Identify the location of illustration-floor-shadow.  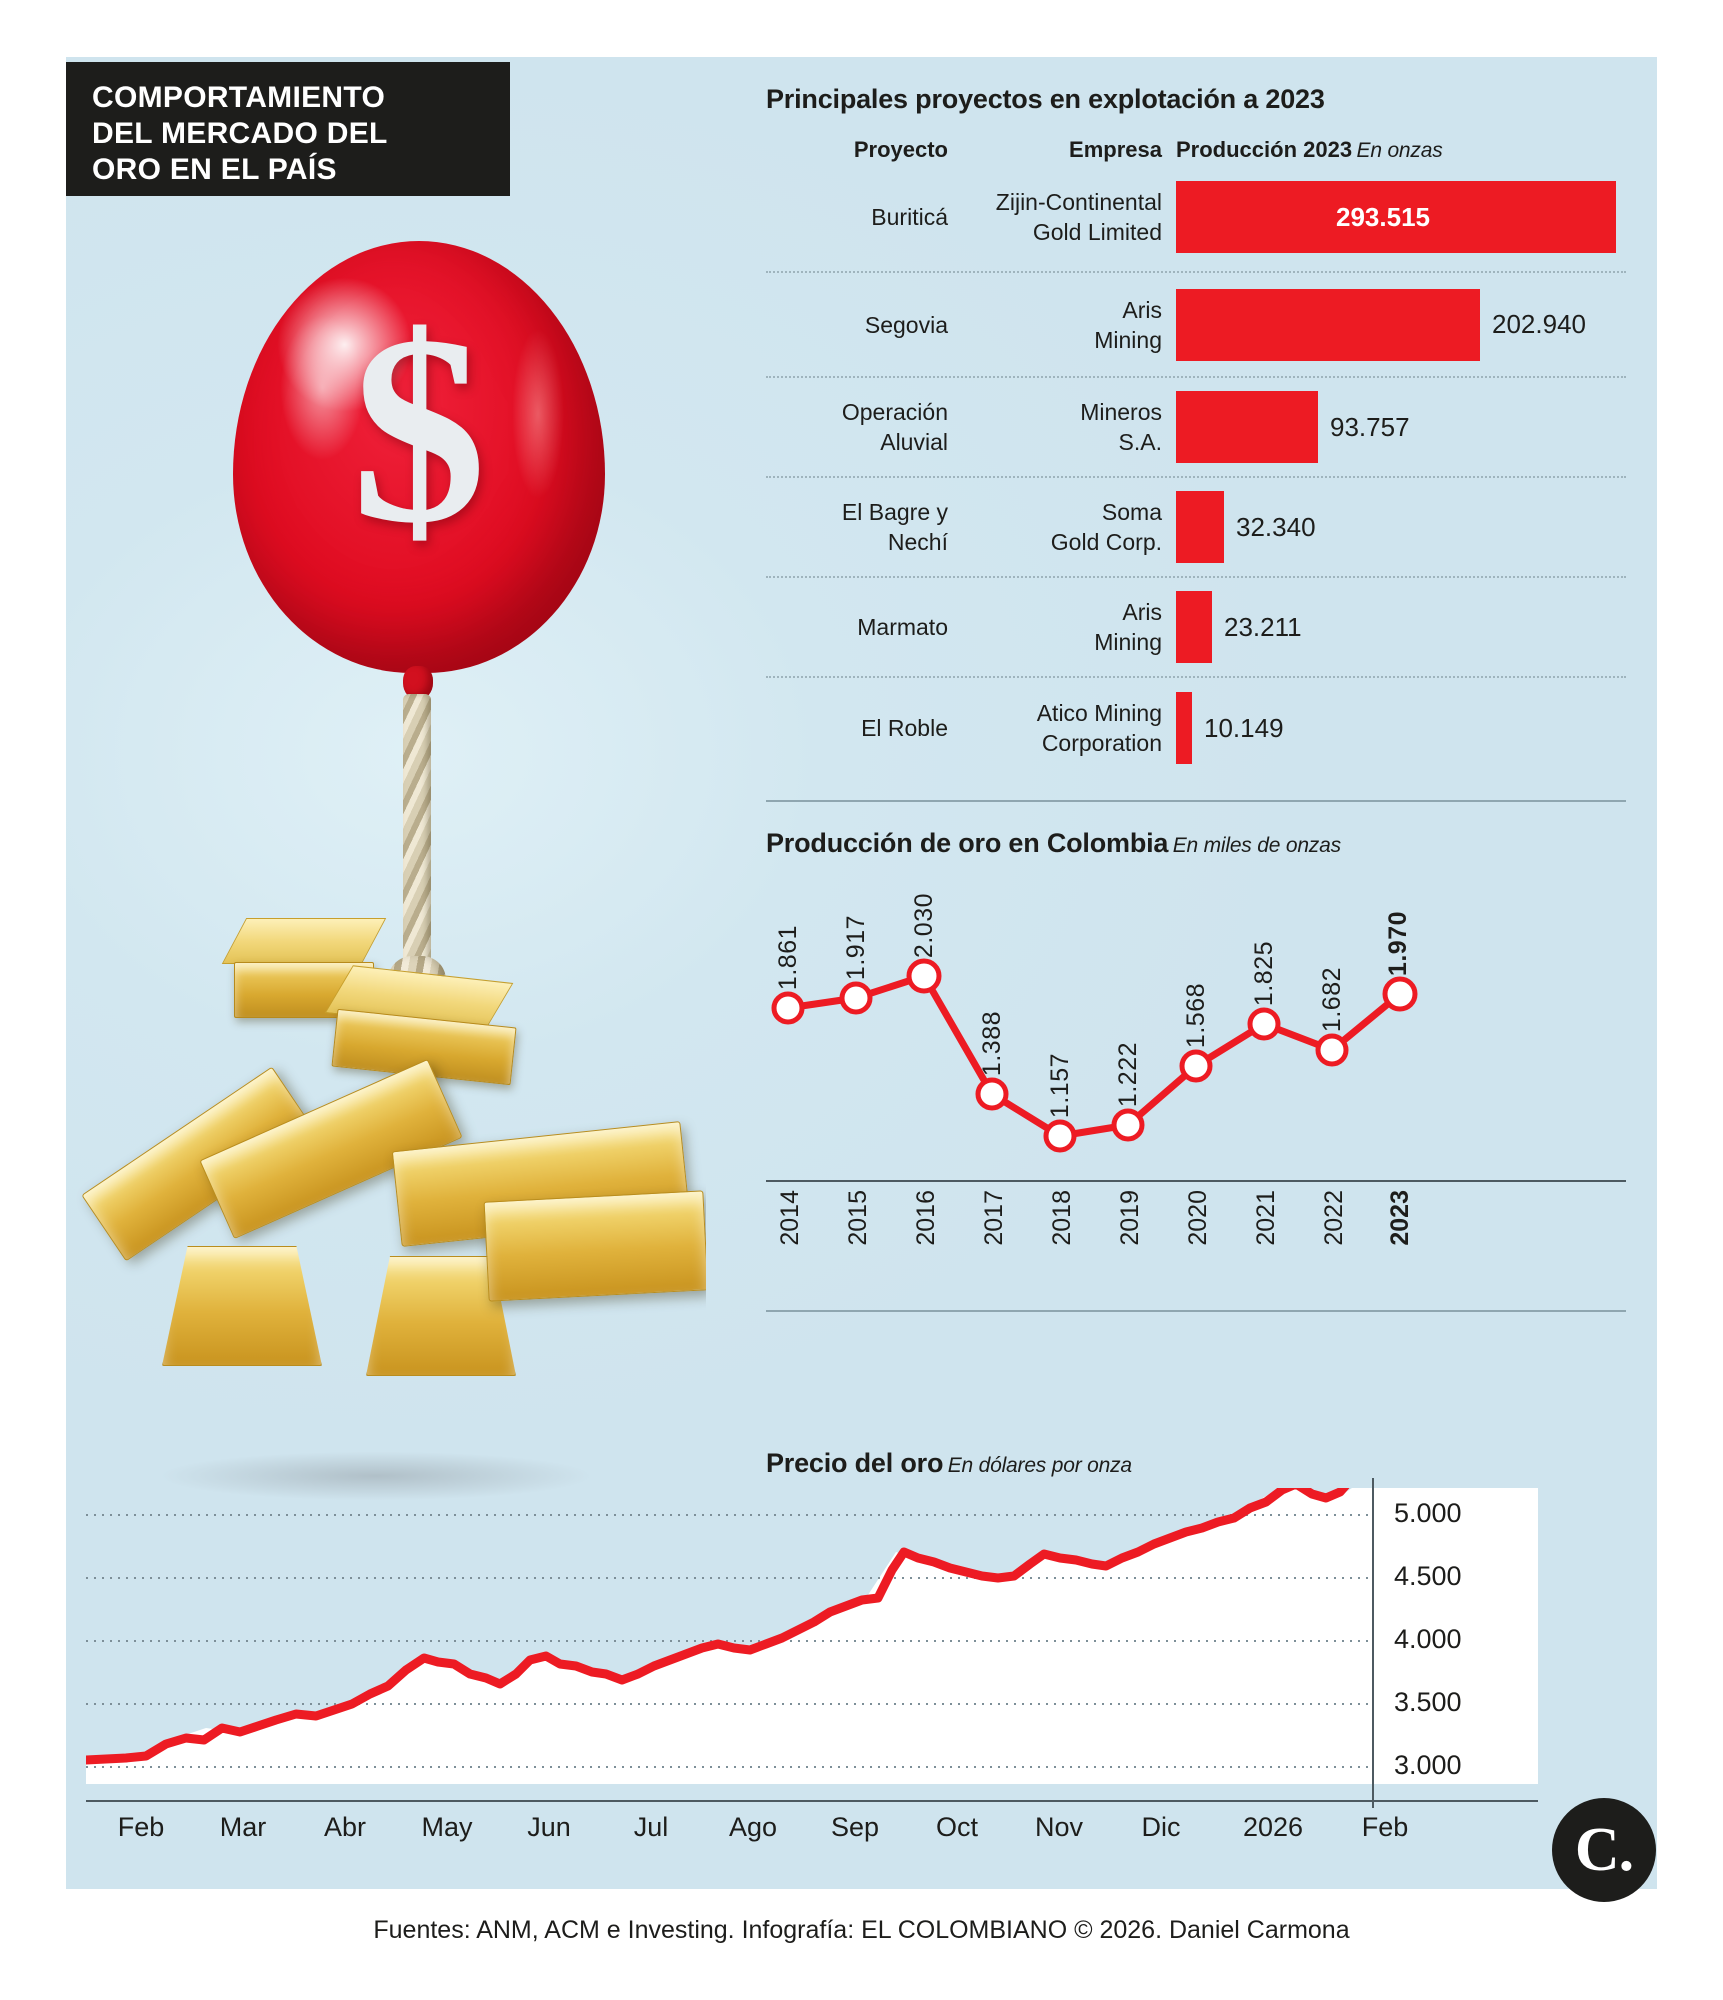
(376, 1476).